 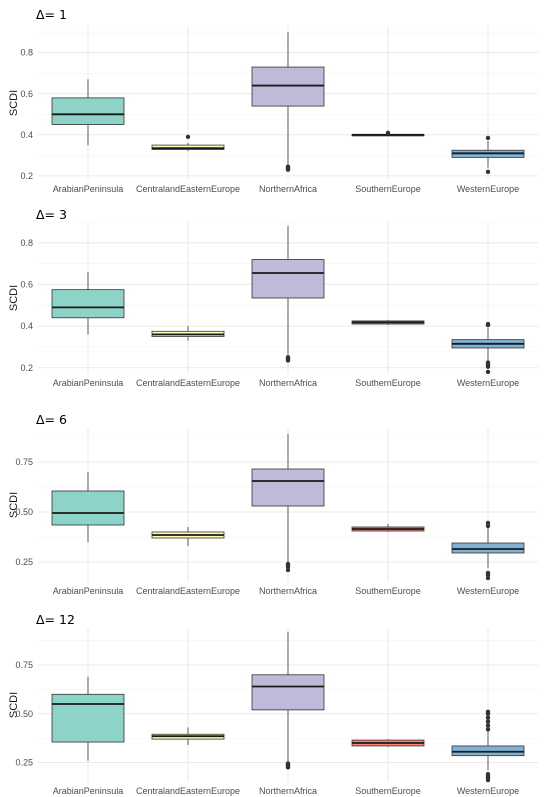 I want to click on panel-title: Δ= 3, so click(x=51, y=214).